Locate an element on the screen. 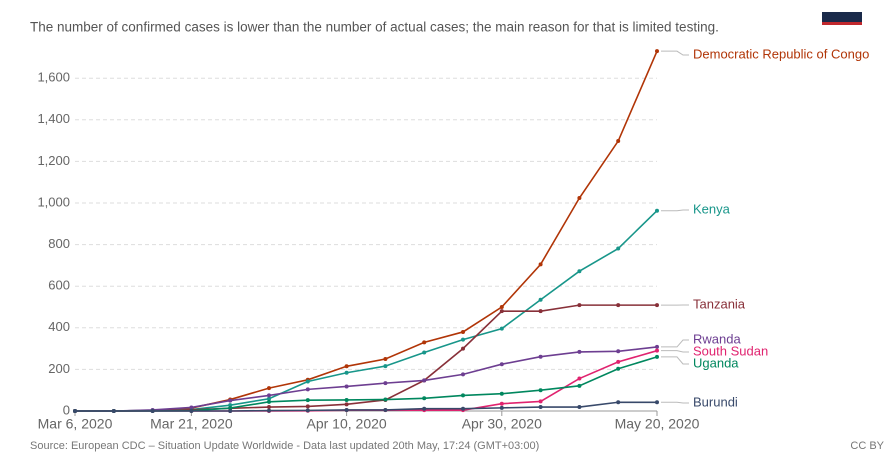  series-label: Democratic Republic of Congo is located at coordinates (781, 53).